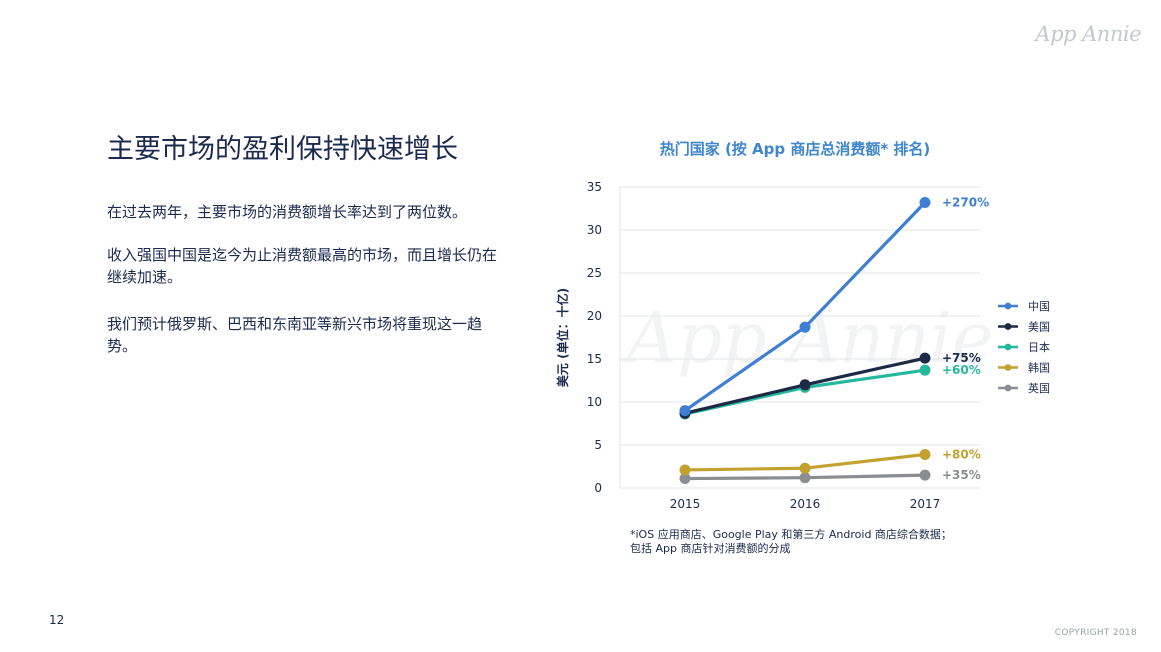  Describe the element at coordinates (805, 478) in the screenshot. I see `data-point-英国-2016` at that location.